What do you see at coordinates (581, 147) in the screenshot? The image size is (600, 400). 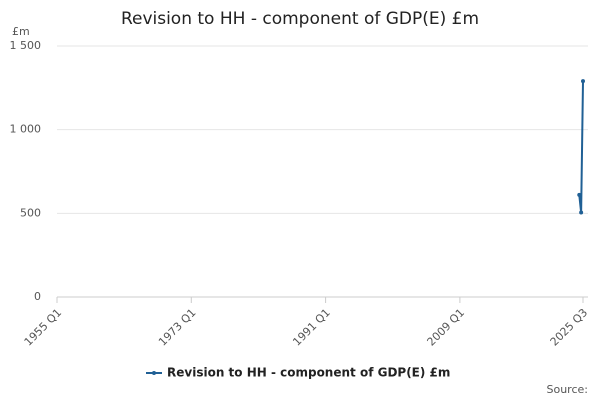 I see `line` at bounding box center [581, 147].